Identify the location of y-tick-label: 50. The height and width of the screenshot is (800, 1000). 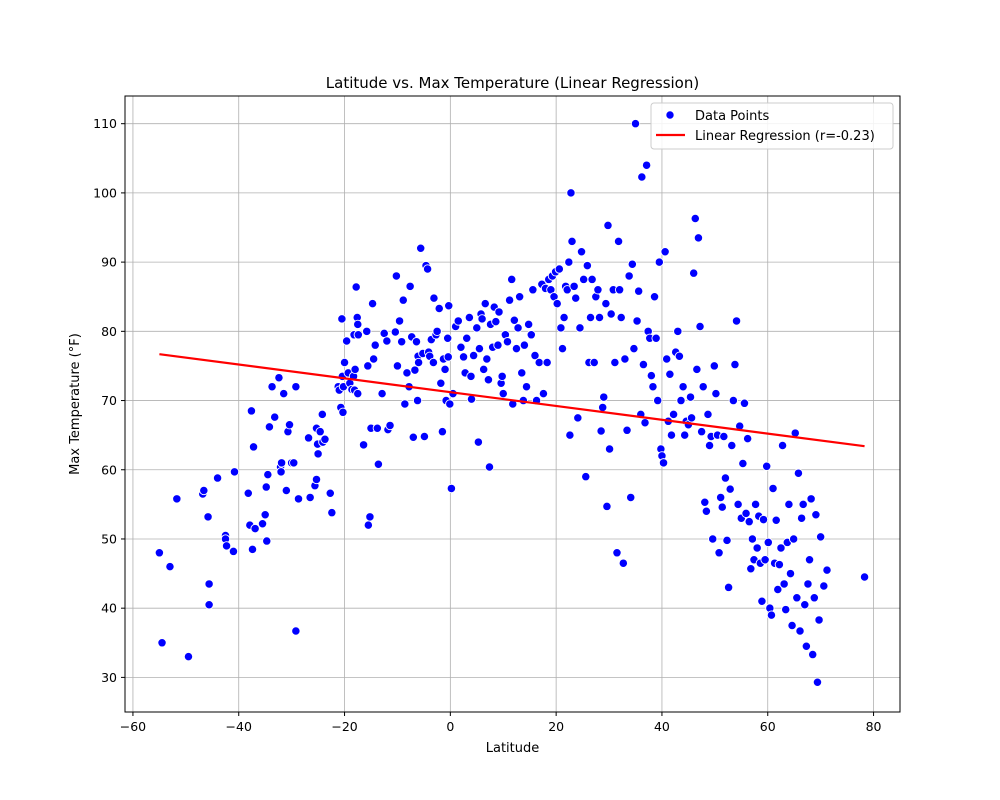
(109, 538).